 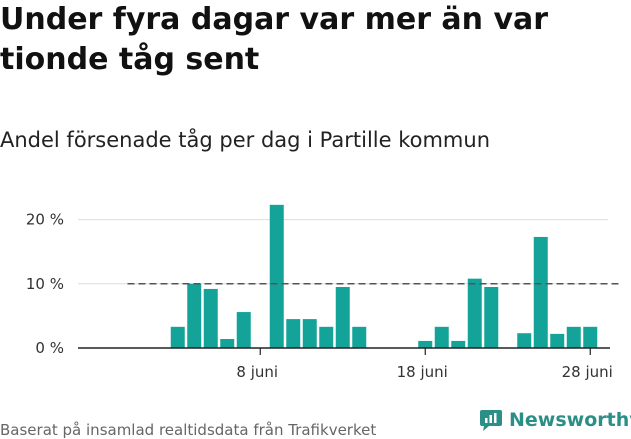 I want to click on y-tick-label: 10 %, so click(x=45, y=284).